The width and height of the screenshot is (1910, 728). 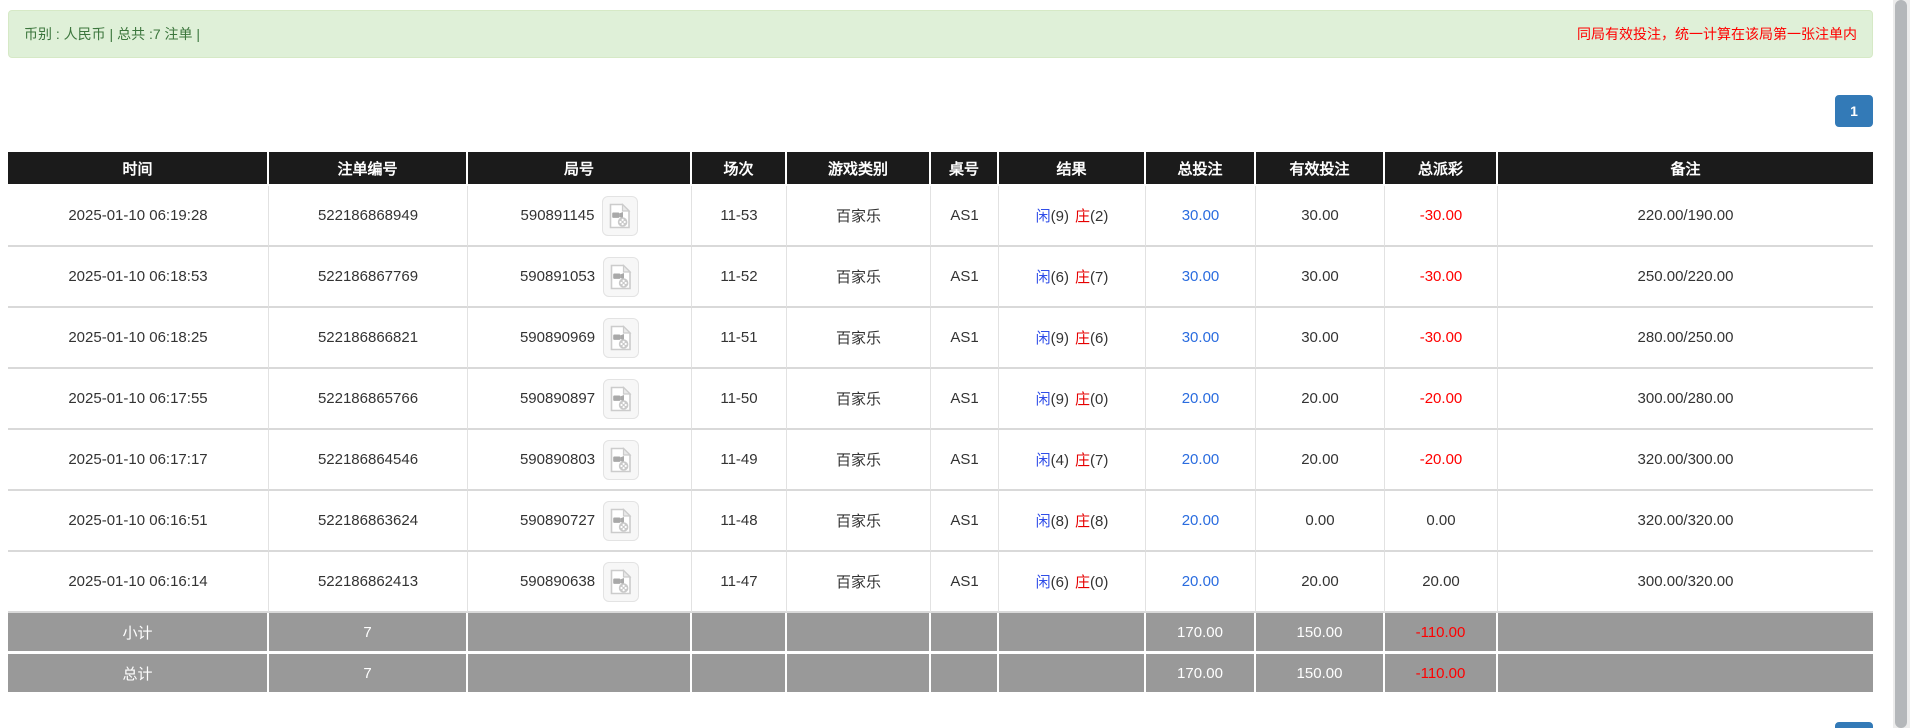 I want to click on cell-remark: 280.00/250.00, so click(x=1685, y=338).